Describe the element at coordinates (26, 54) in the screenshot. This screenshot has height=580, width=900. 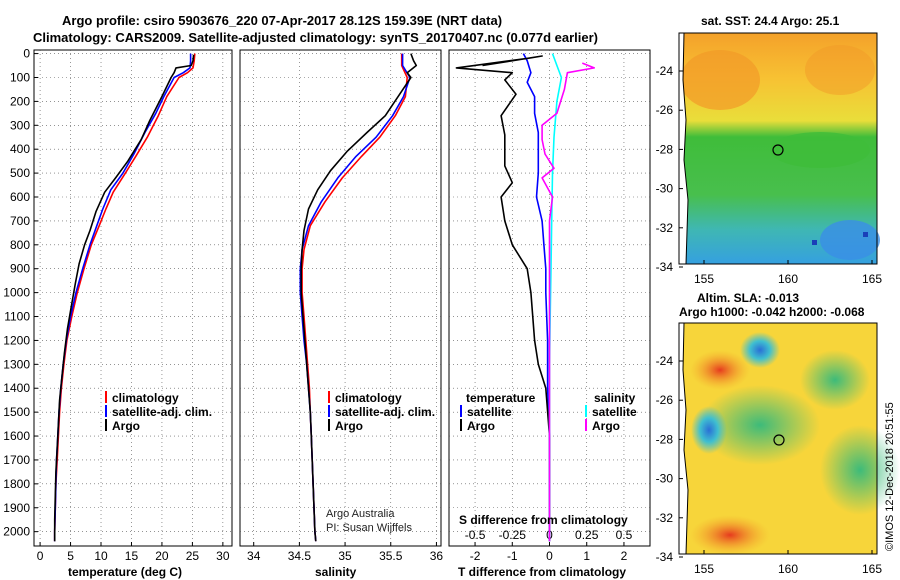
I see `pressure-tick-label: 0` at that location.